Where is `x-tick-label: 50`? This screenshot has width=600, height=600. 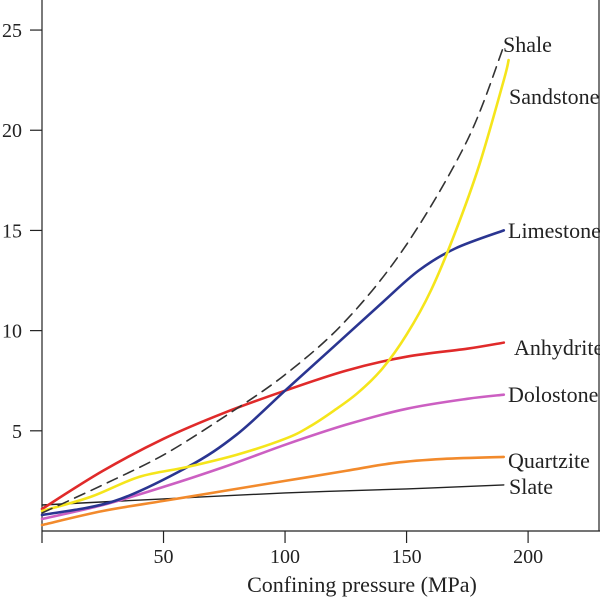 x-tick-label: 50 is located at coordinates (164, 557).